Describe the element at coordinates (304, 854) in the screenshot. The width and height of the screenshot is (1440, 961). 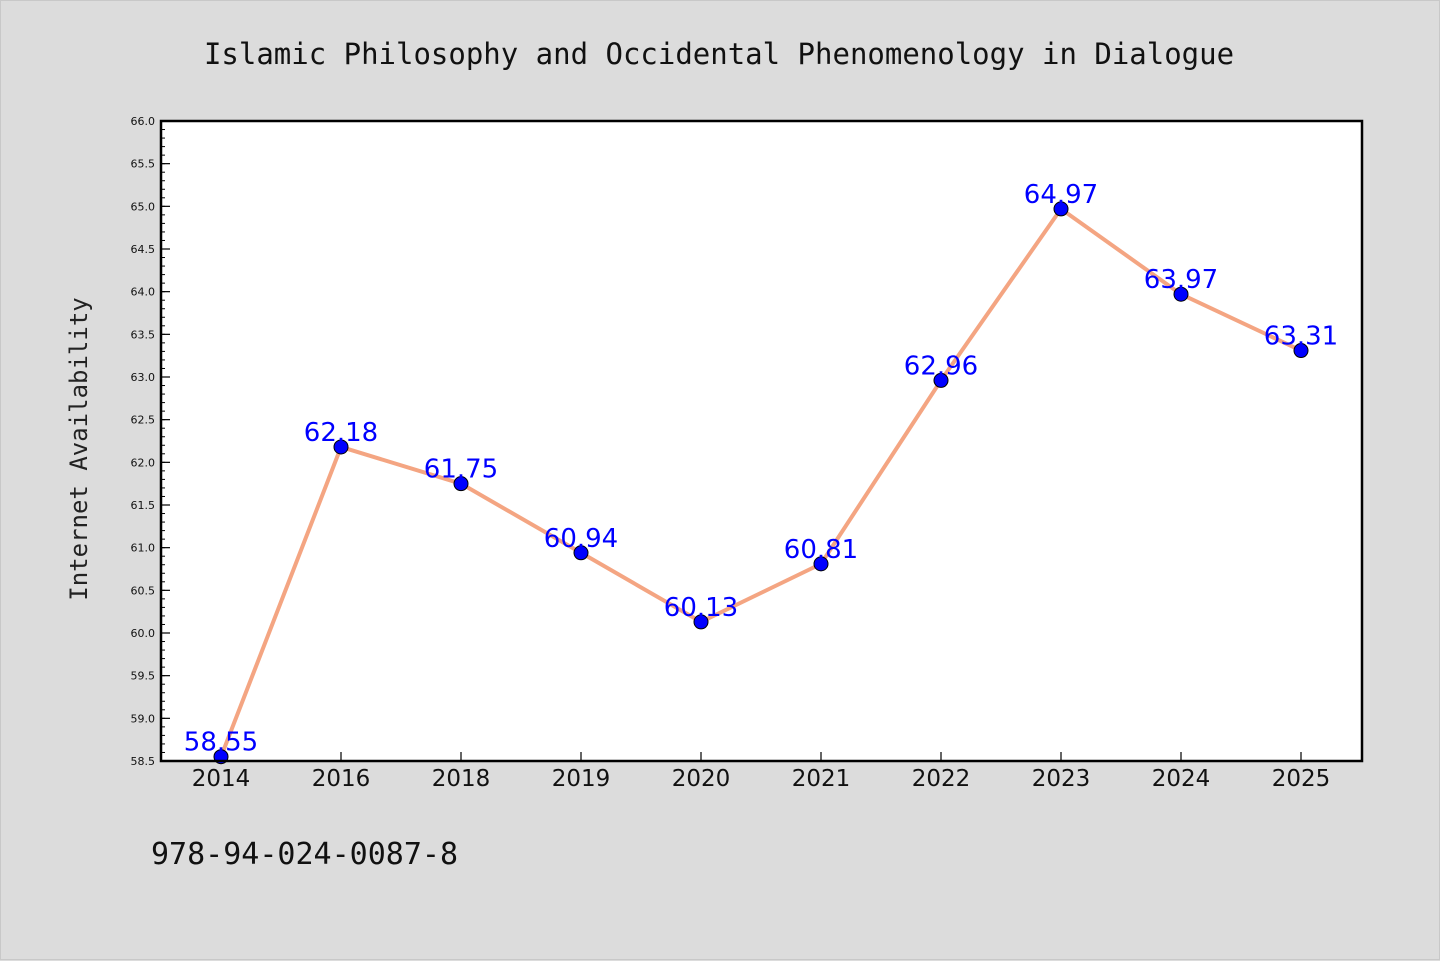
I see `isbn-footer: 978-94-024-0087-8` at that location.